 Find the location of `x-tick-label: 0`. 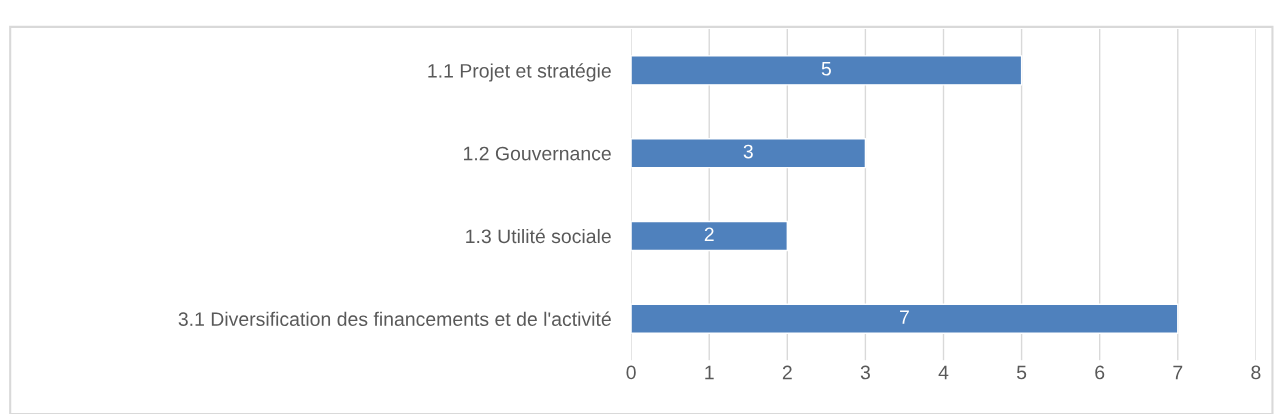

x-tick-label: 0 is located at coordinates (631, 372).